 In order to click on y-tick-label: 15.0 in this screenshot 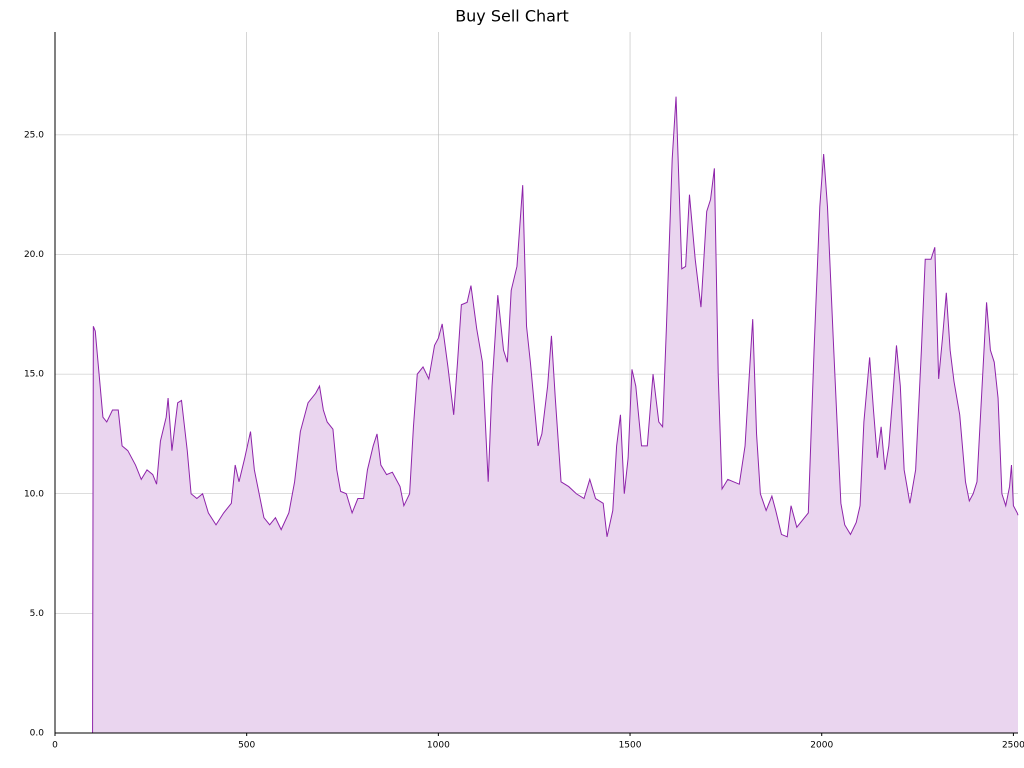, I will do `click(34, 375)`.